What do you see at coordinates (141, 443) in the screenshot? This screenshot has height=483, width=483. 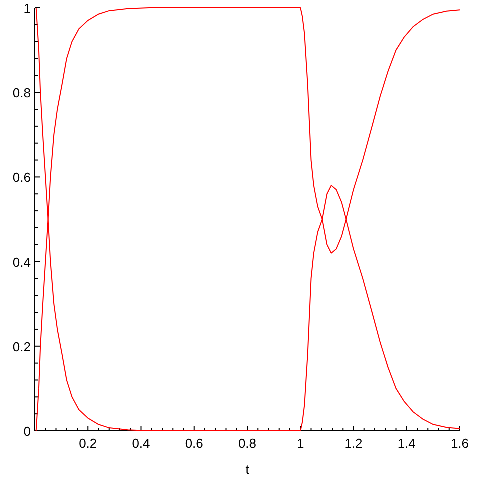 I see `x-tick-label: 0.4` at bounding box center [141, 443].